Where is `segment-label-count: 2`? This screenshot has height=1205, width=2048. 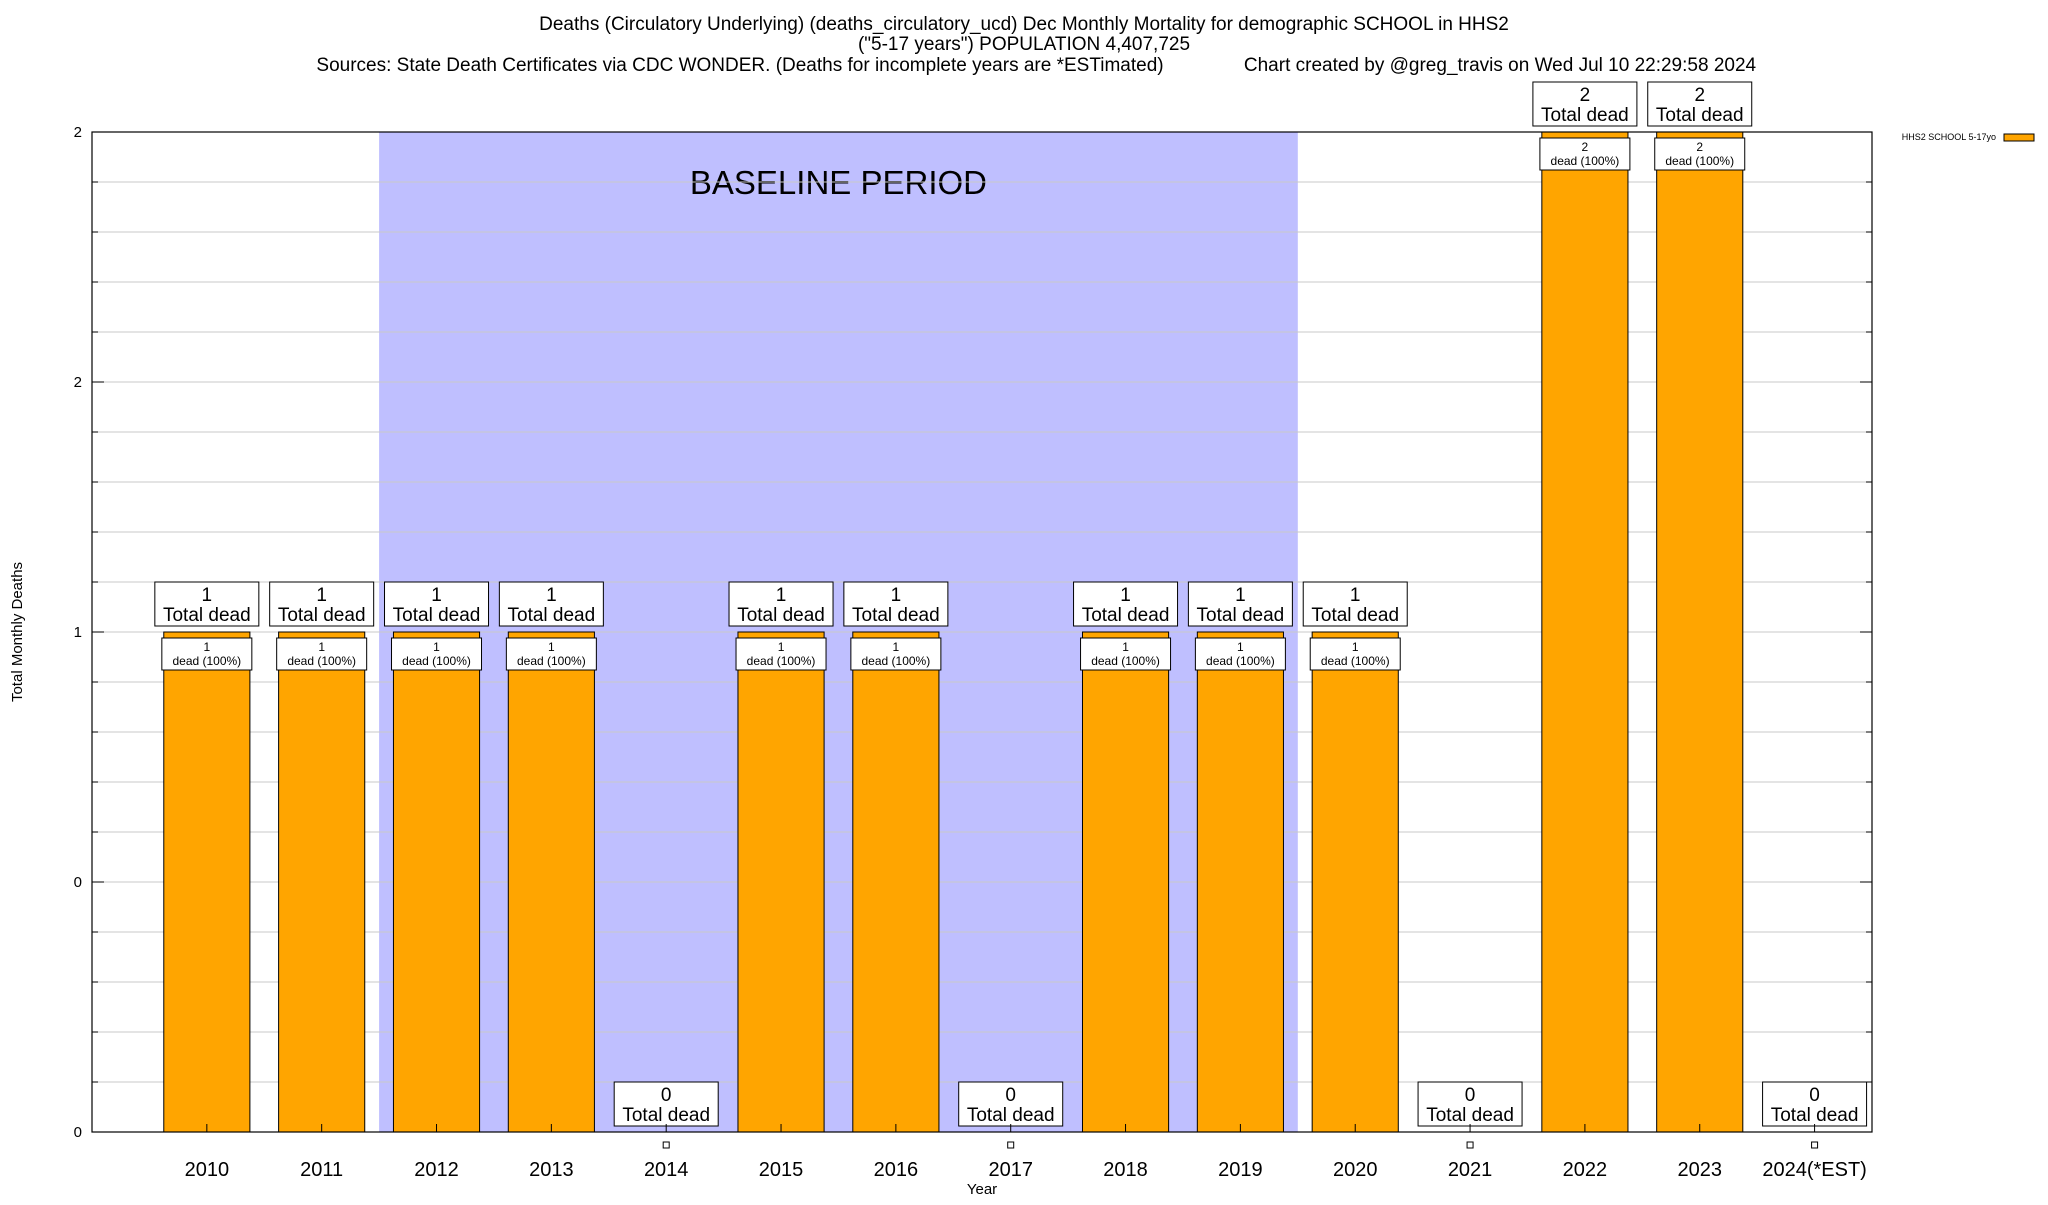
segment-label-count: 2 is located at coordinates (1699, 147).